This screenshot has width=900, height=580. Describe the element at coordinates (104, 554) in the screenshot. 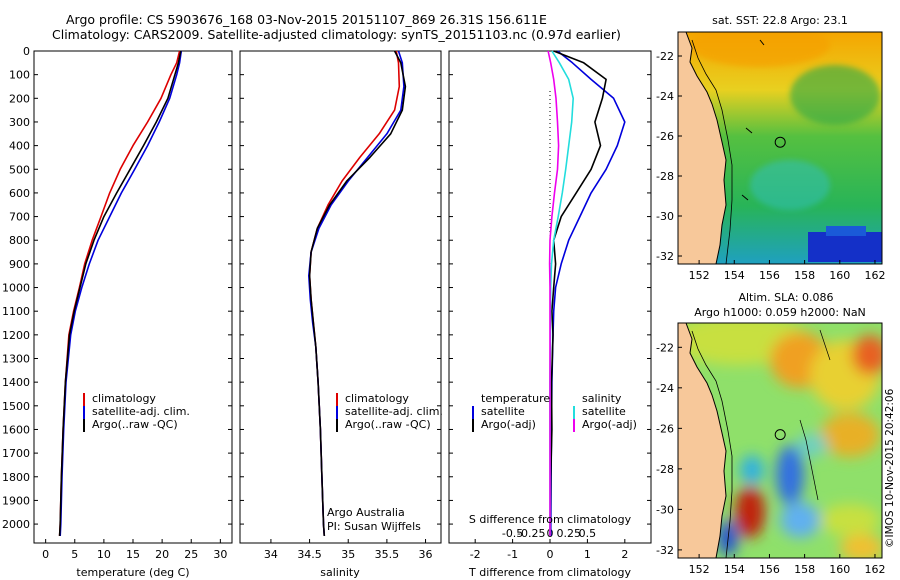

I see `x-tick-label: 10` at that location.